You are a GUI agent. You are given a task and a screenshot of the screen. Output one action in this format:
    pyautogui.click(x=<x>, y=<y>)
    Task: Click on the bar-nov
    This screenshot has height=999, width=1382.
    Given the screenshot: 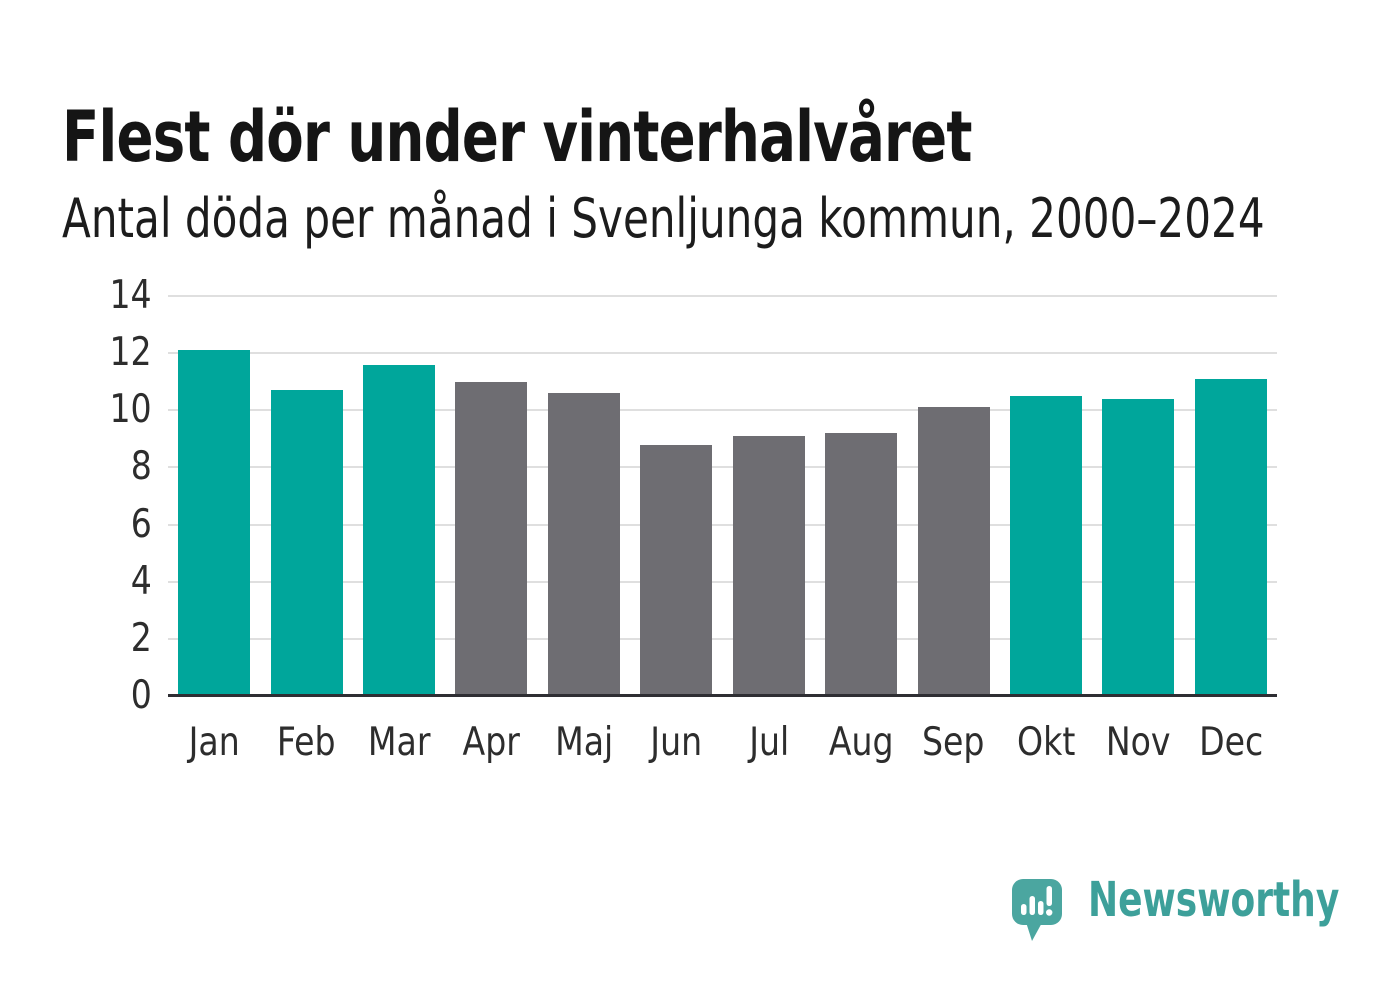 What is the action you would take?
    pyautogui.click(x=1138, y=547)
    